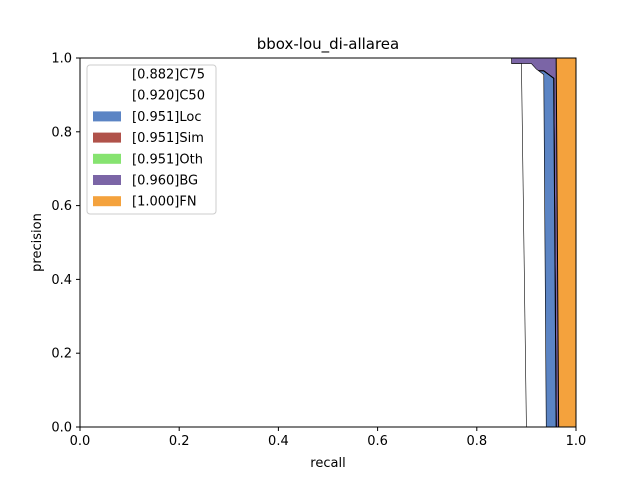  I want to click on legend-label-fn: [1.000]FN, so click(164, 202).